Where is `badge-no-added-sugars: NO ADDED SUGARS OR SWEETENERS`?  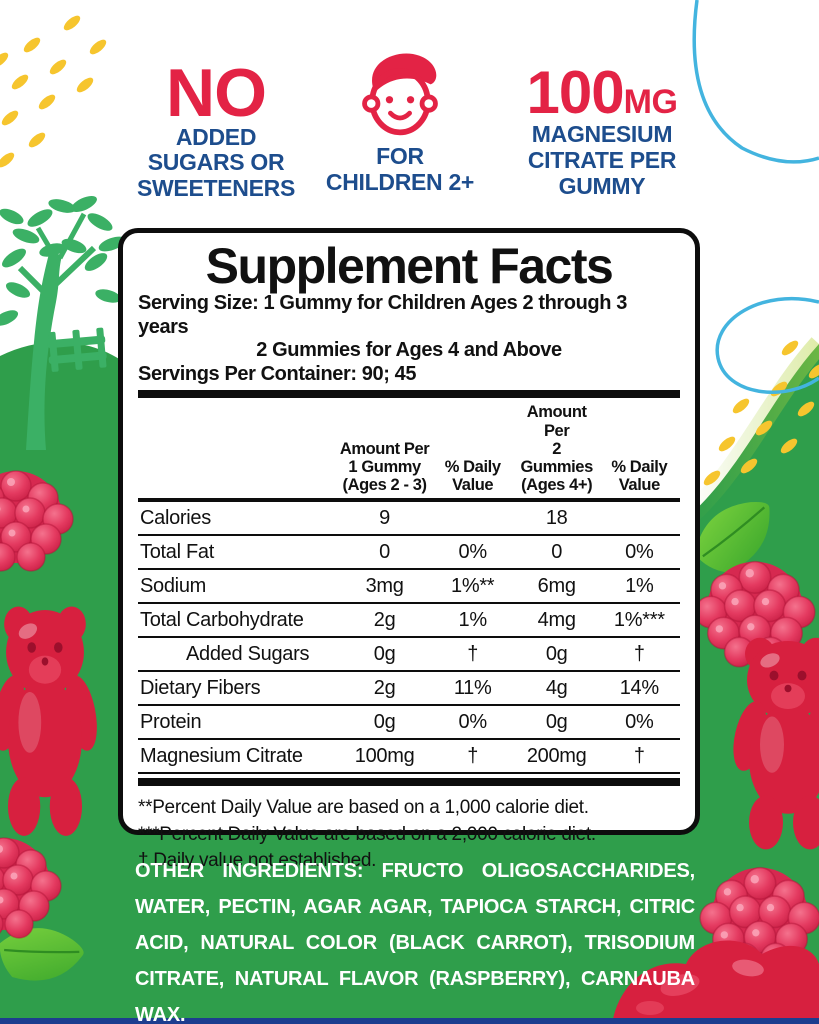
badge-no-added-sugars: NO ADDED SUGARS OR SWEETENERS is located at coordinates (216, 128).